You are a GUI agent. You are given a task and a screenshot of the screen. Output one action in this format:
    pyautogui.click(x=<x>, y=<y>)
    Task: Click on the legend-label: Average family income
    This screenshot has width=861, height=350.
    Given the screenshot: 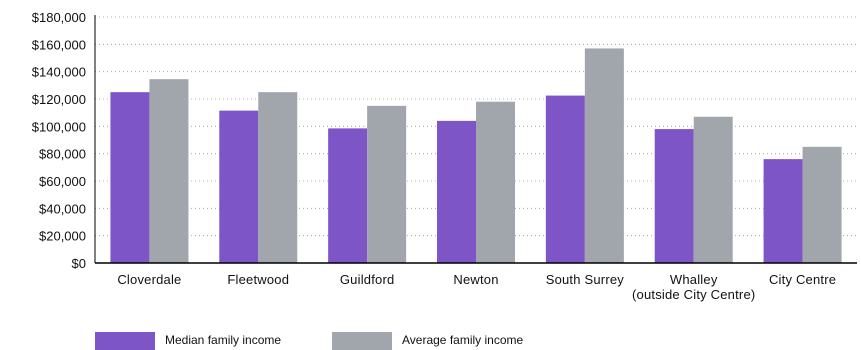 What is the action you would take?
    pyautogui.click(x=462, y=340)
    